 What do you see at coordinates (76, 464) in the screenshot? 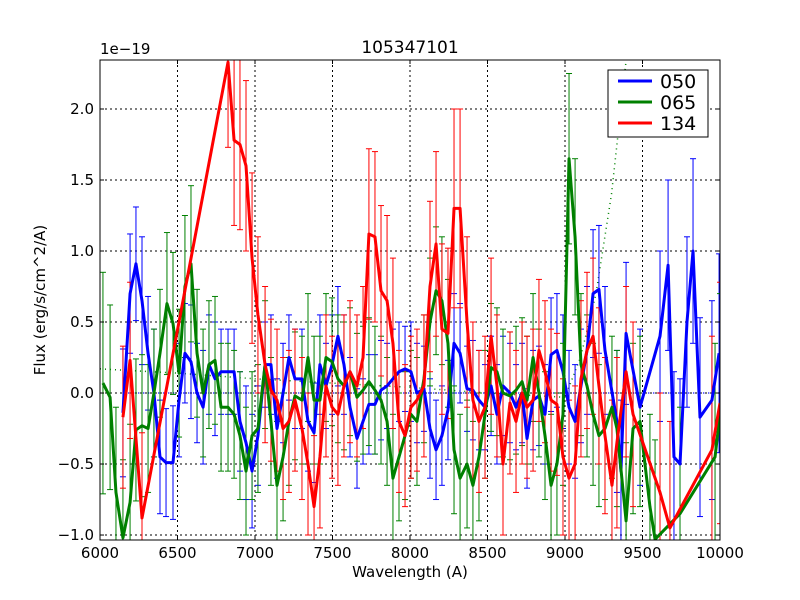
I see `y-tick-label: −0.5` at bounding box center [76, 464].